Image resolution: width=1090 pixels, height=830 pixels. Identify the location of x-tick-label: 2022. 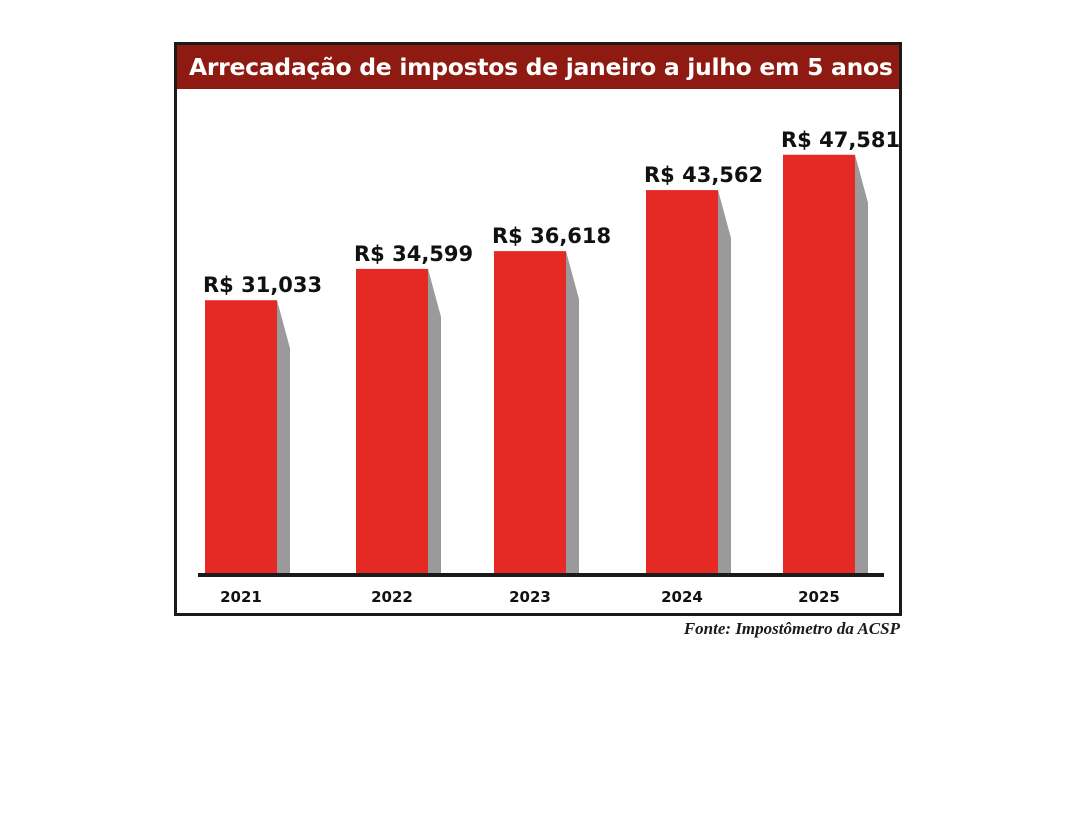
(392, 597).